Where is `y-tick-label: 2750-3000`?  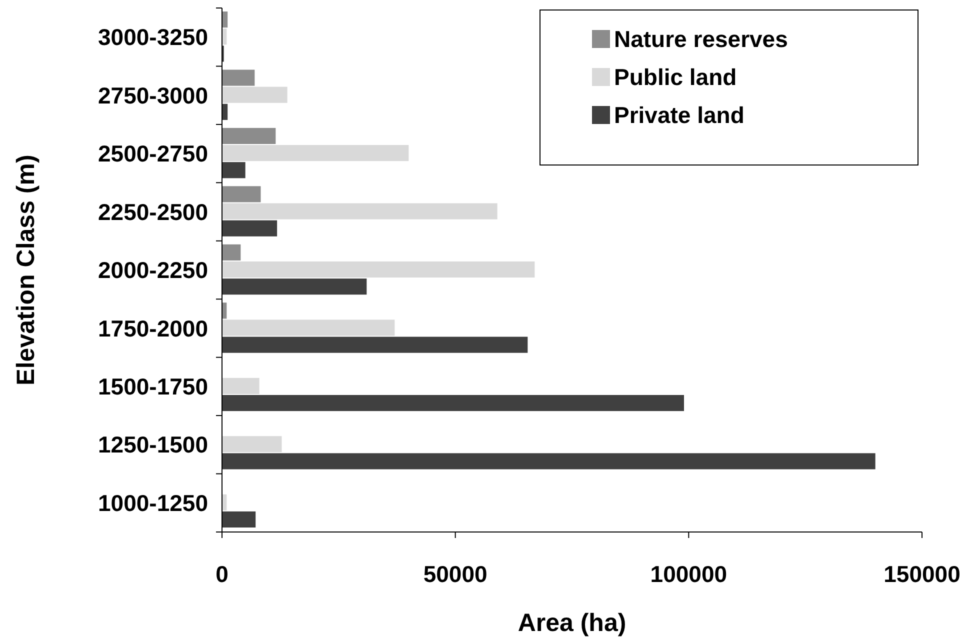 y-tick-label: 2750-3000 is located at coordinates (153, 95).